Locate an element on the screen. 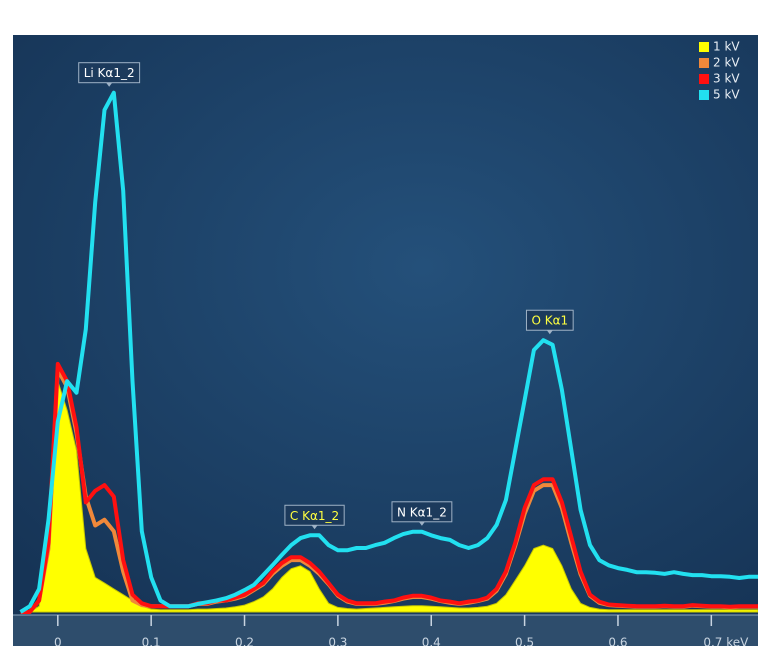 This screenshot has width=758, height=646. legend-label: 1 kV is located at coordinates (726, 47).